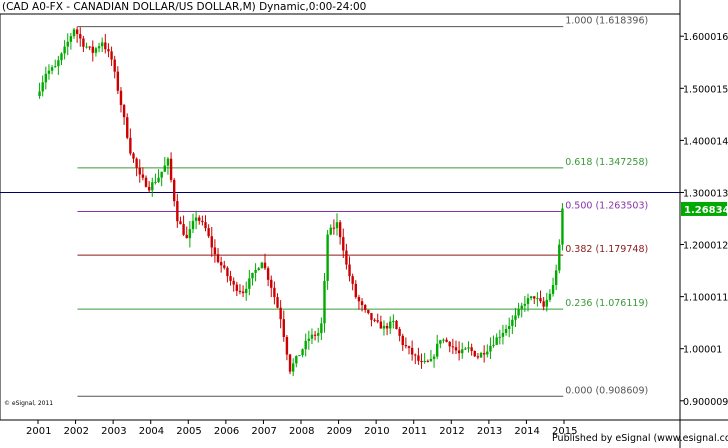 This screenshot has width=728, height=448. What do you see at coordinates (705, 402) in the screenshot?
I see `y-tick-label: 0.900009` at bounding box center [705, 402].